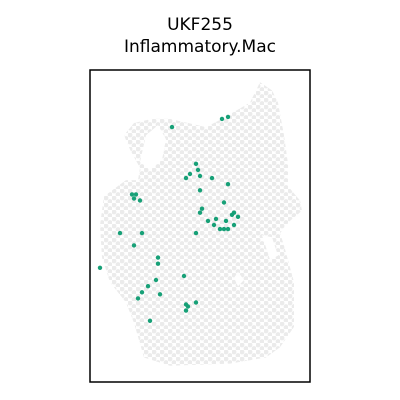 The height and width of the screenshot is (400, 400). I want to click on chart-title-line2: Inflammatory.Mac, so click(200, 47).